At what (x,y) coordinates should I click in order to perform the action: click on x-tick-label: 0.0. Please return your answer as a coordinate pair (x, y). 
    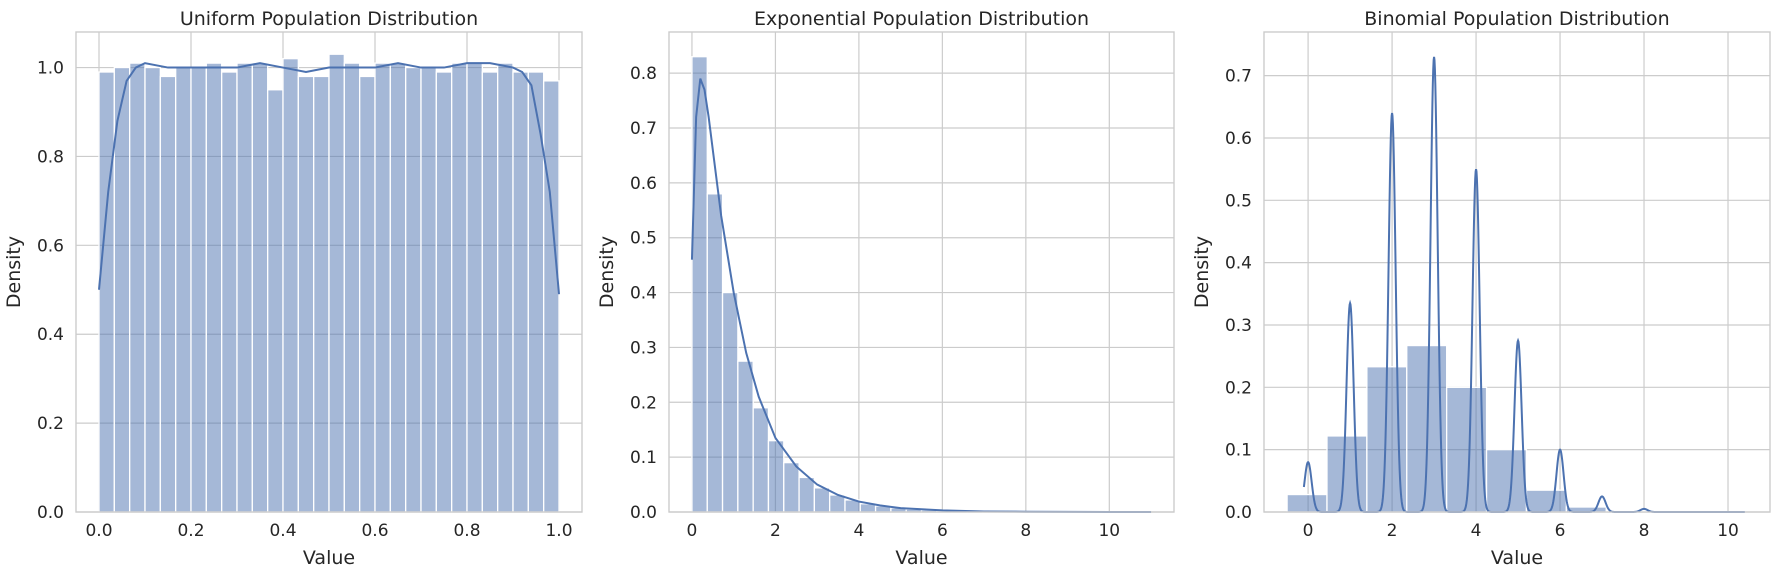
    Looking at the image, I should click on (98, 531).